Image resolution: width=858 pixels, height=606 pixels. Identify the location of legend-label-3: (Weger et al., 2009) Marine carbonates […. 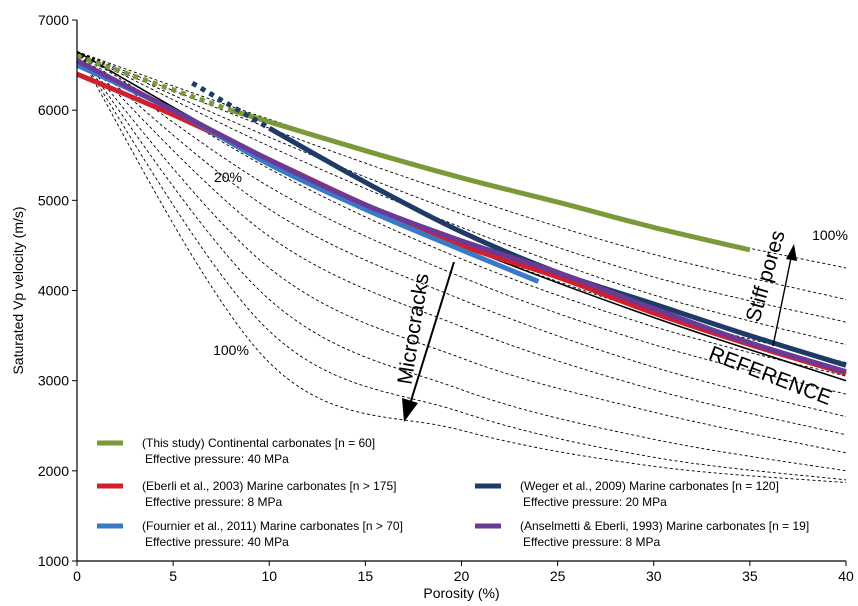
(649, 486).